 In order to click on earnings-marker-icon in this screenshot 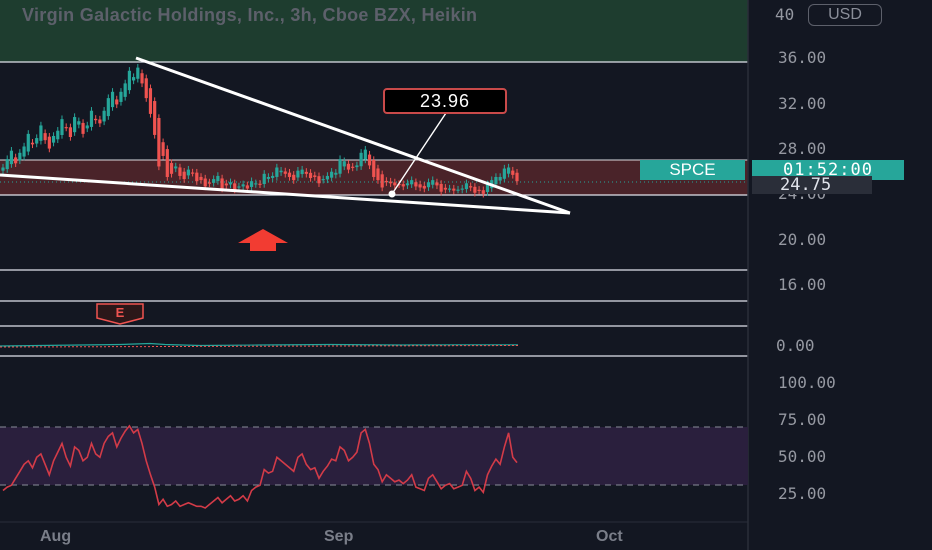, I will do `click(120, 314)`.